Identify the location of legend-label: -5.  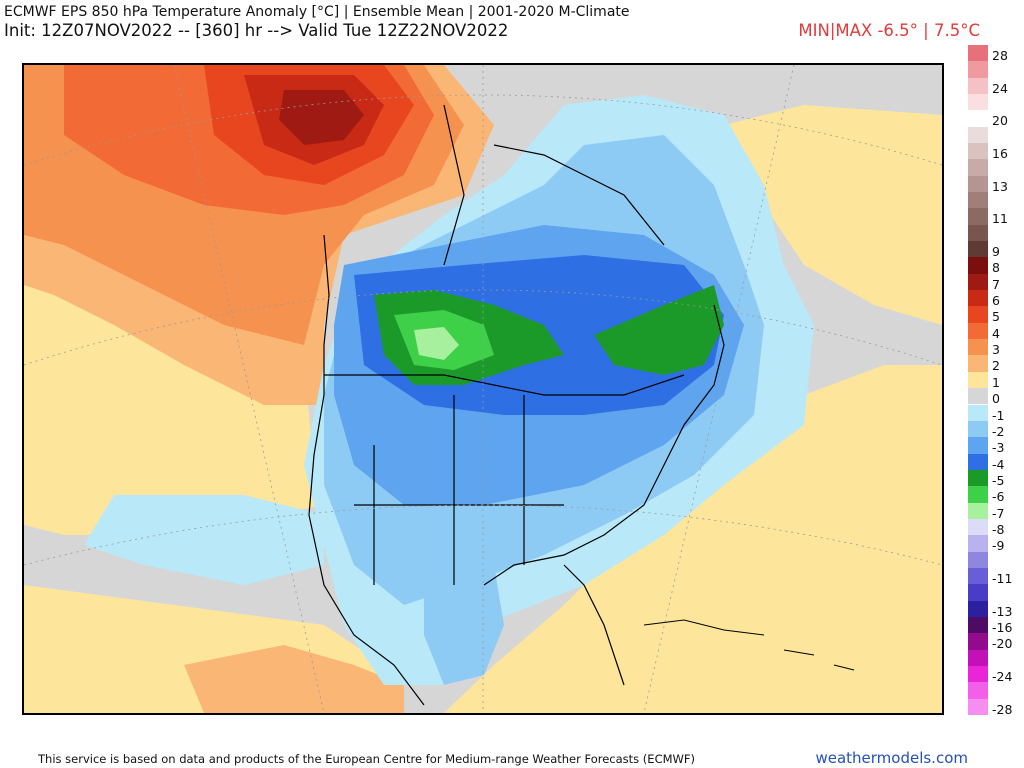
(998, 480).